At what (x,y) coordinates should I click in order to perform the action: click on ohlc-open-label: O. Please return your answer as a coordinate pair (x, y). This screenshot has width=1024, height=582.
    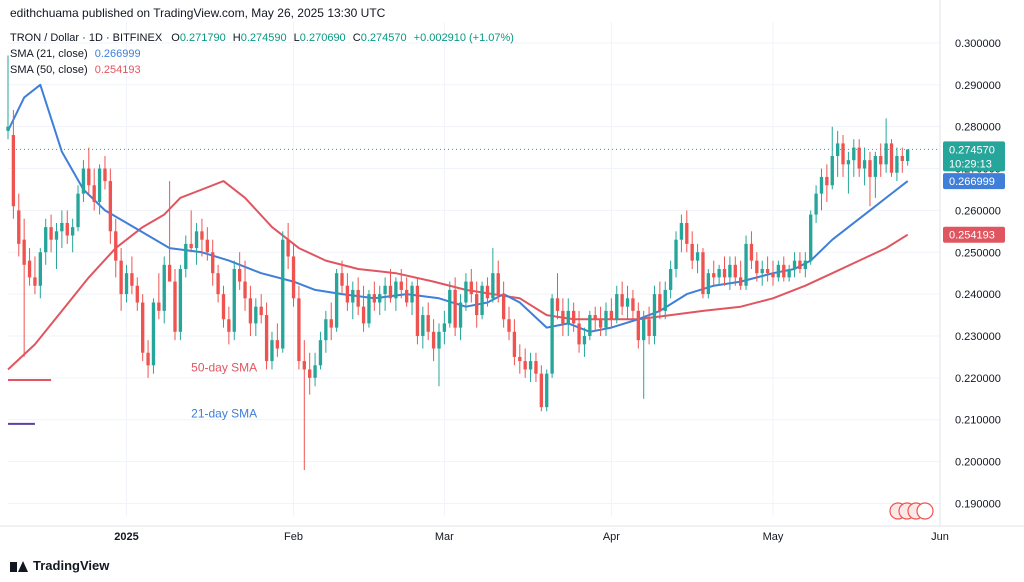
    Looking at the image, I should click on (175, 38).